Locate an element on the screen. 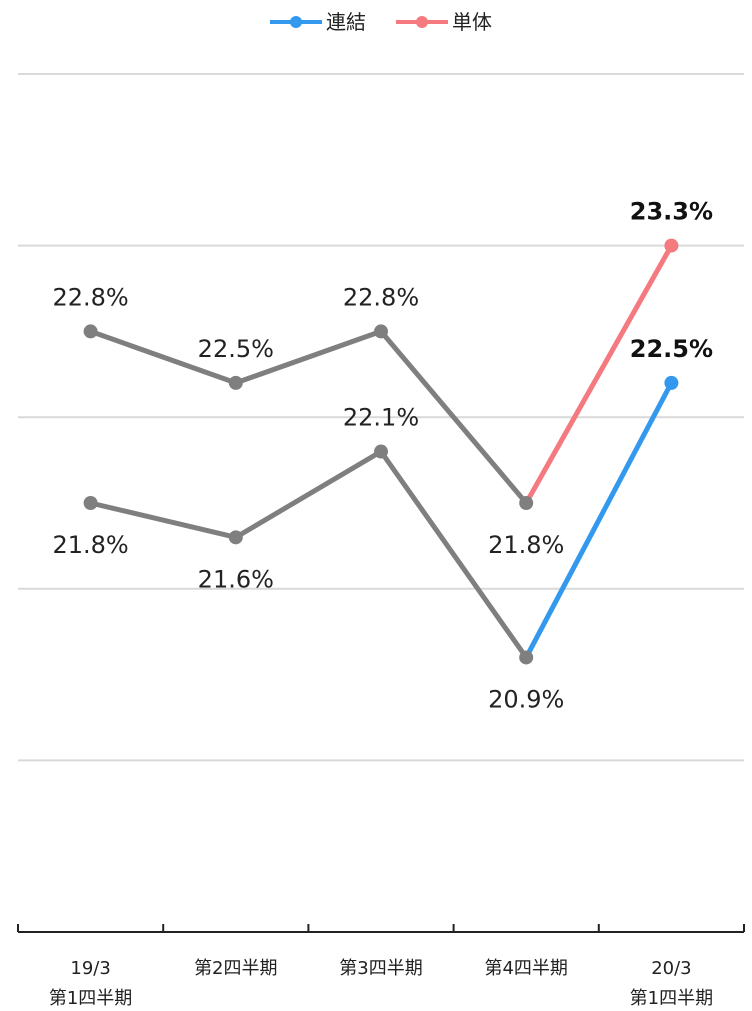  data-label: 21.6% is located at coordinates (236, 579).